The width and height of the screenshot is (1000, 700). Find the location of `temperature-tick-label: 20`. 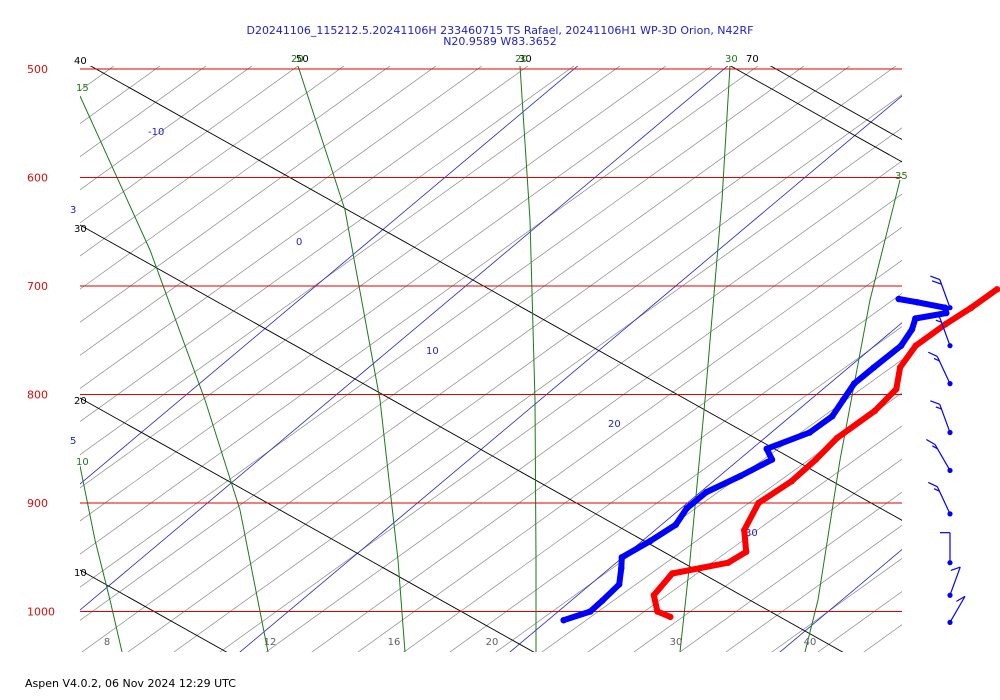

temperature-tick-label: 20 is located at coordinates (492, 642).